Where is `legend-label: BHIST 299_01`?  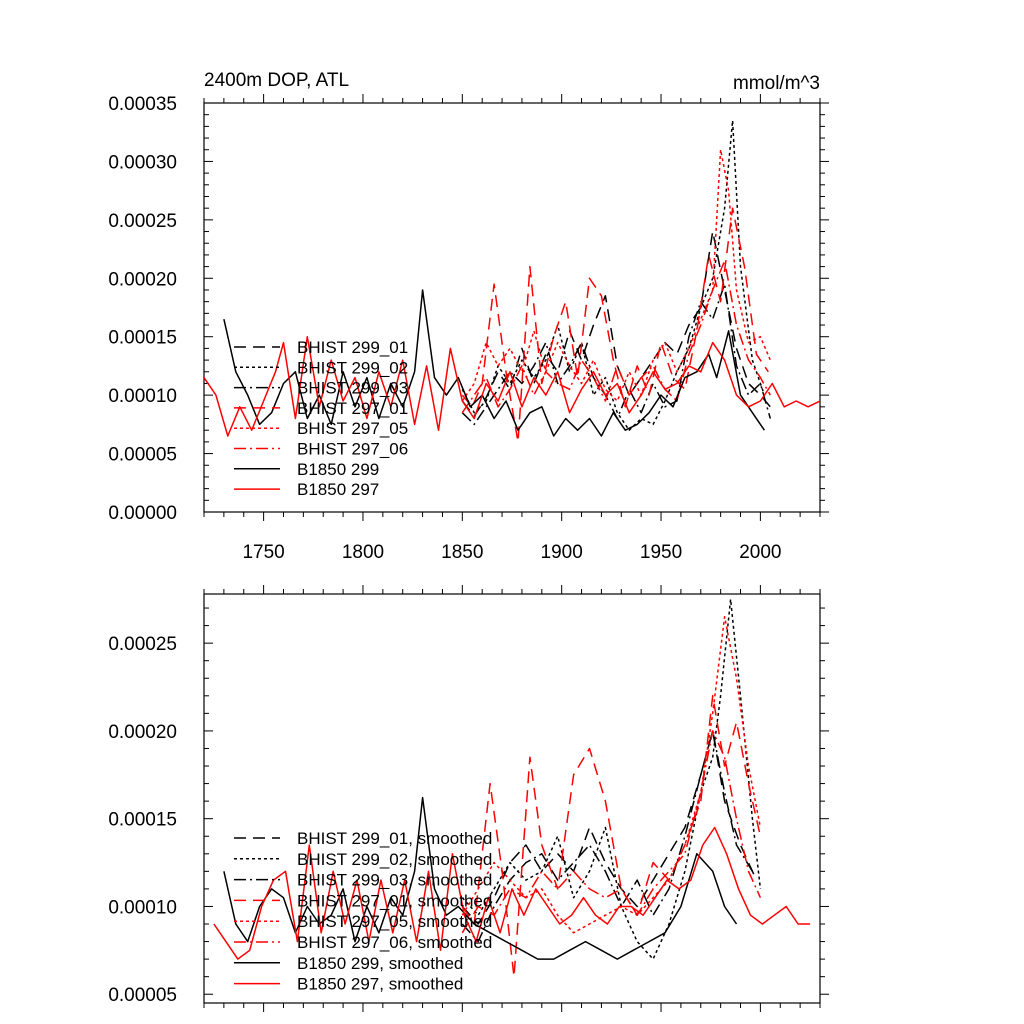
legend-label: BHIST 299_01 is located at coordinates (352, 347).